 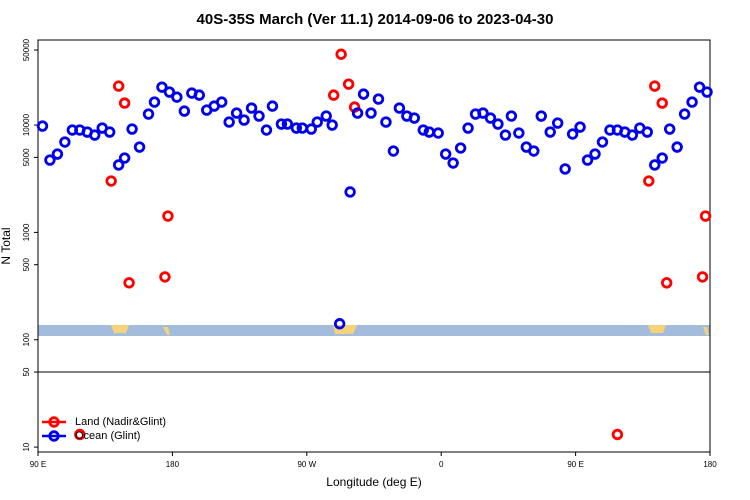 I want to click on map-strip, so click(x=374, y=330).